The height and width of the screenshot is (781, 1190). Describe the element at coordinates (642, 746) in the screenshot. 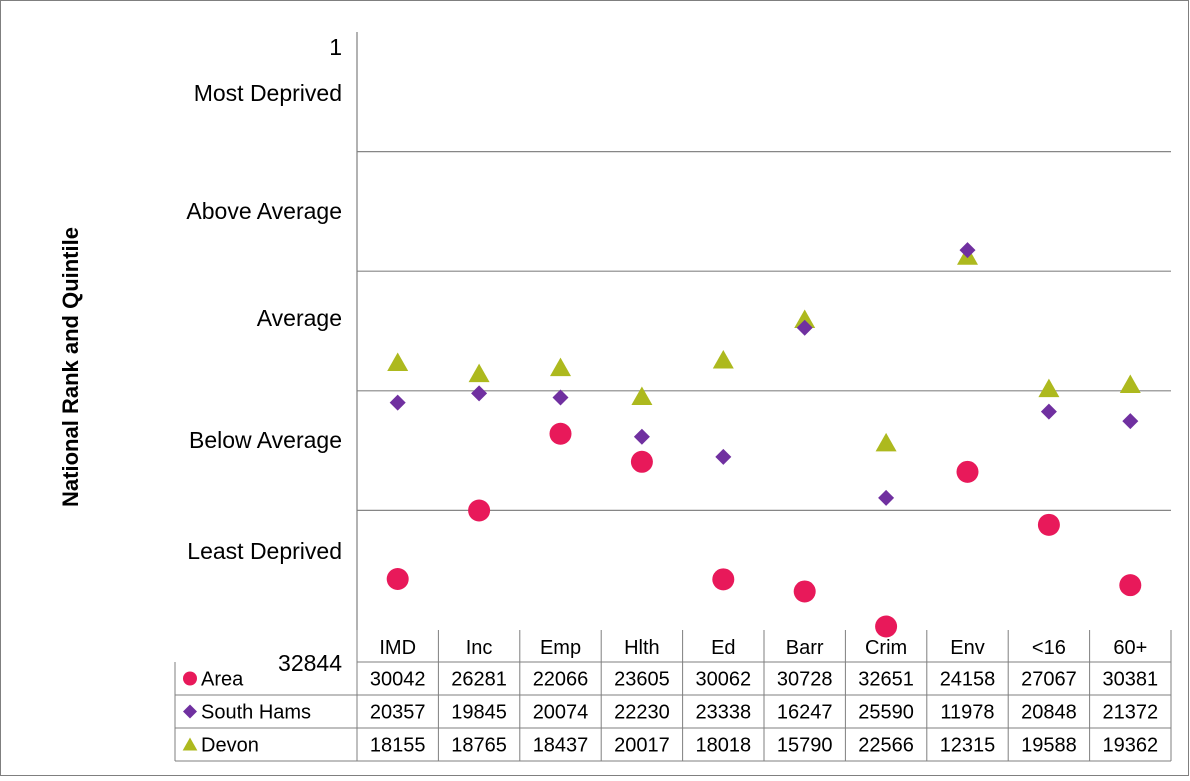

I see `table-value: 20017` at that location.